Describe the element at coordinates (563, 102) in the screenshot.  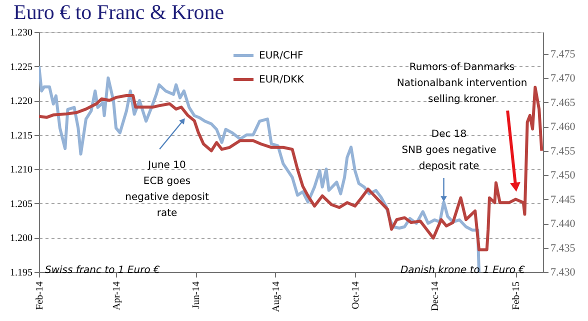
I see `y2-tick-label: 7.465` at that location.